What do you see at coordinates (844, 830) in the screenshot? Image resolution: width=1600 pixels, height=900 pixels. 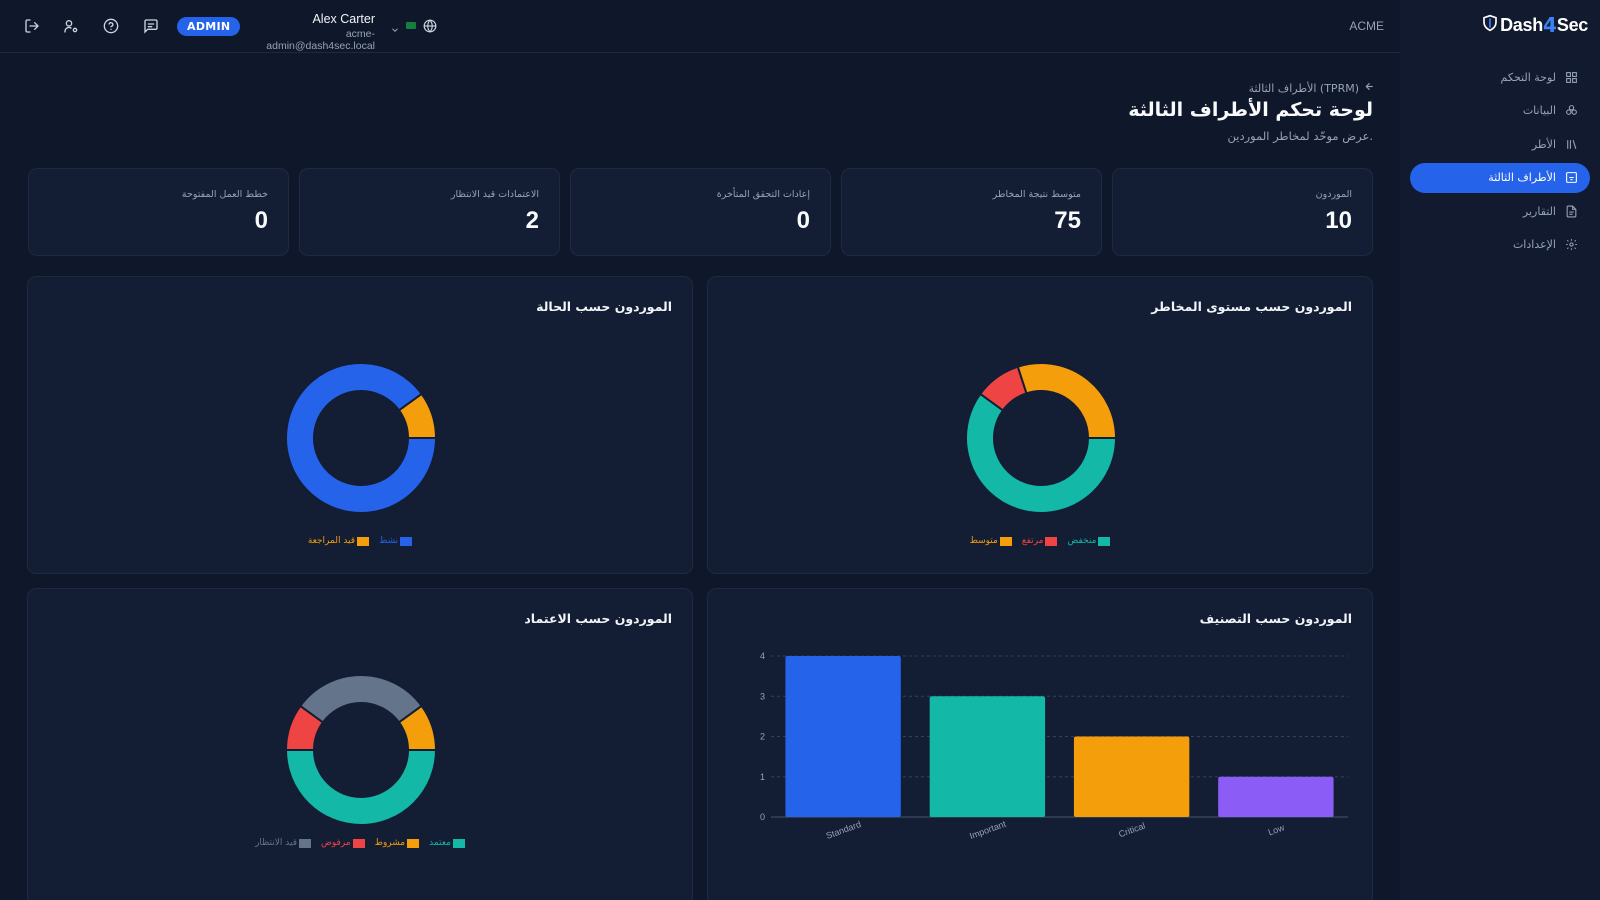 I see `x-tick-label: Standard` at bounding box center [844, 830].